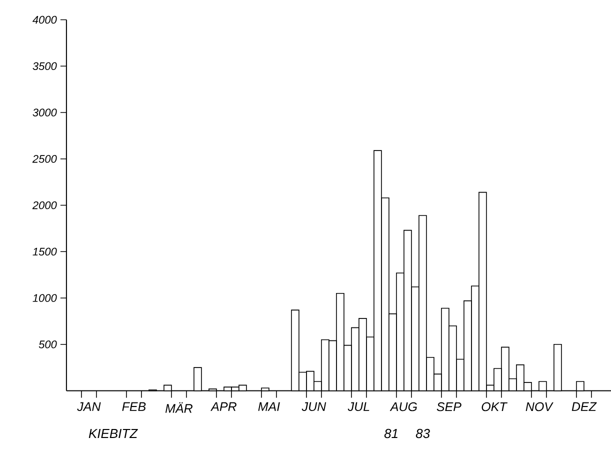  I want to click on y-tick-label: 2500, so click(44, 159).